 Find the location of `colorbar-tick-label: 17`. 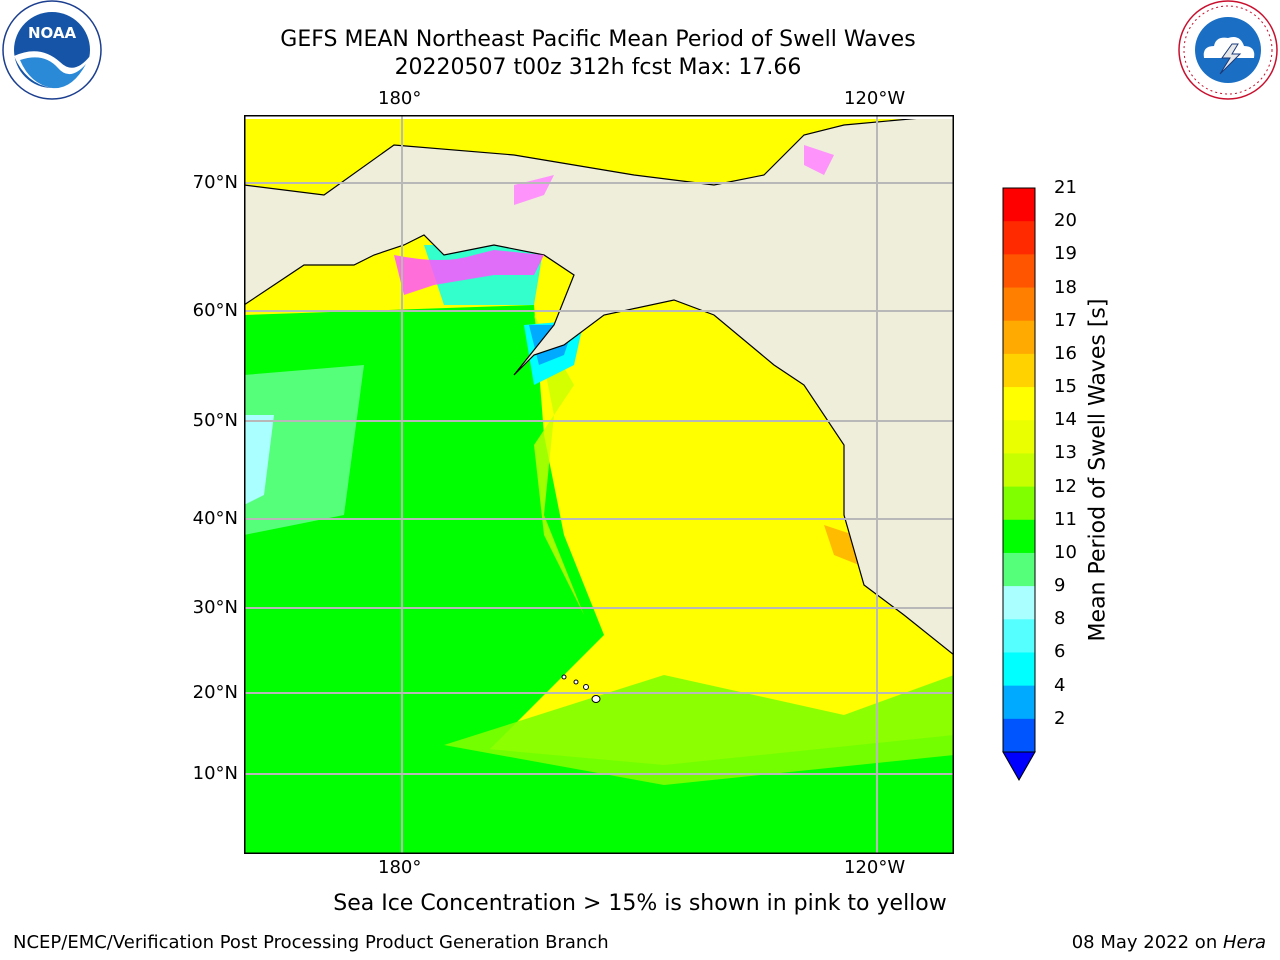

colorbar-tick-label: 17 is located at coordinates (1065, 320).